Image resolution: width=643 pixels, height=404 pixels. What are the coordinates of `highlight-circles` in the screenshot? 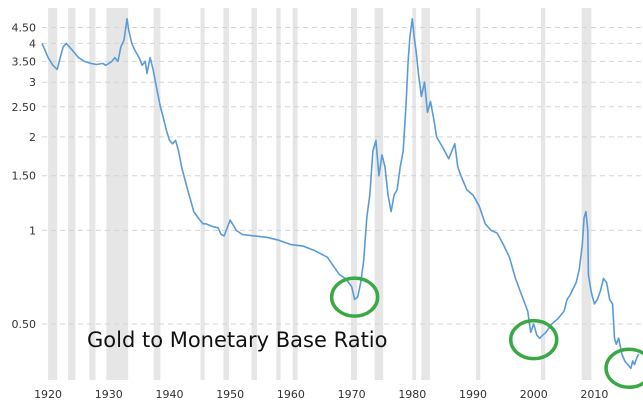 It's located at (486, 333).